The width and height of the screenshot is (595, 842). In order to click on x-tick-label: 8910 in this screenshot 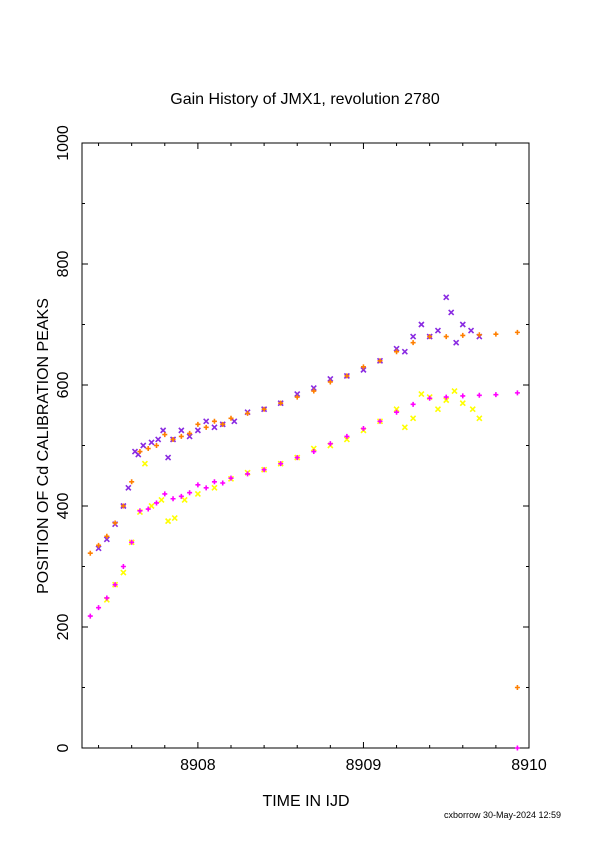, I will do `click(529, 765)`.